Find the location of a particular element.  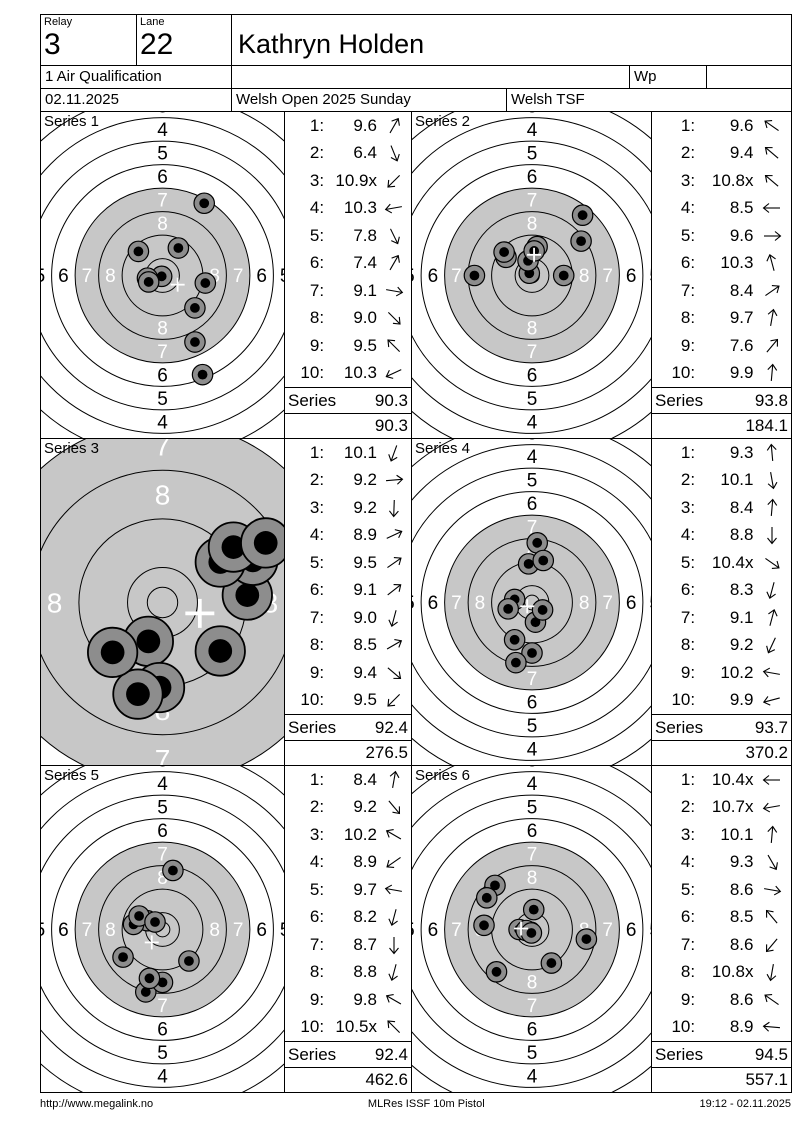

running-total-value: 462.6 is located at coordinates (386, 1079).